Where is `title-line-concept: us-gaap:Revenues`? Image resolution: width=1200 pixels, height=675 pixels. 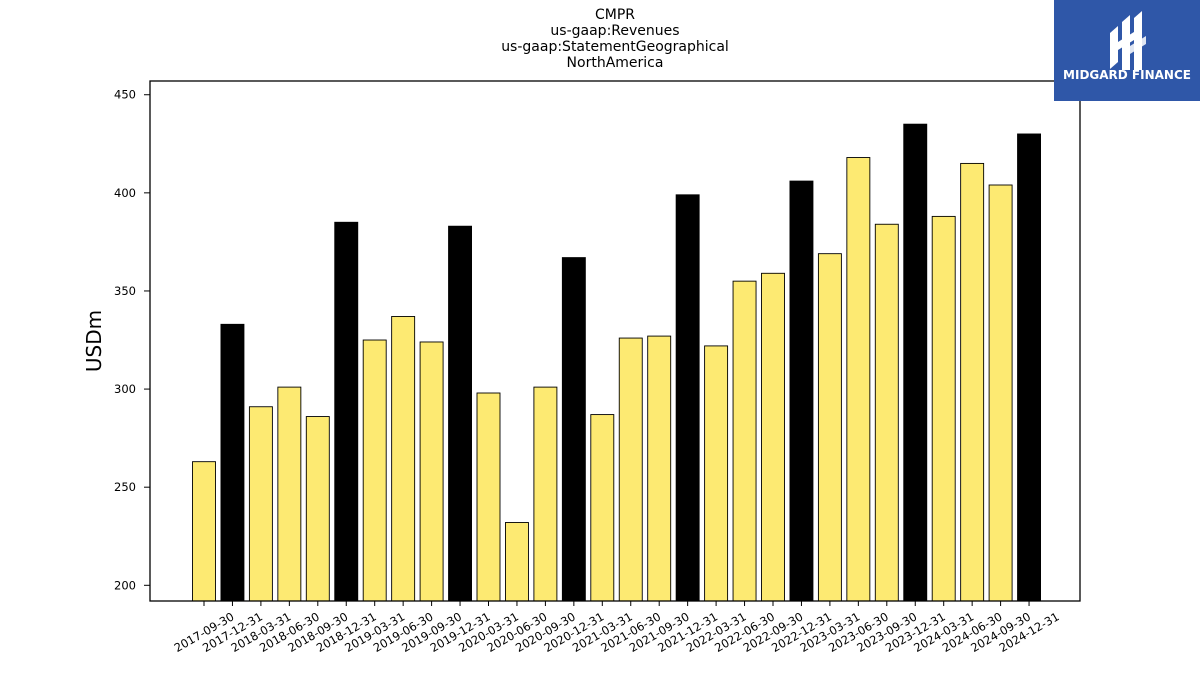
title-line-concept: us-gaap:Revenues is located at coordinates (615, 31).